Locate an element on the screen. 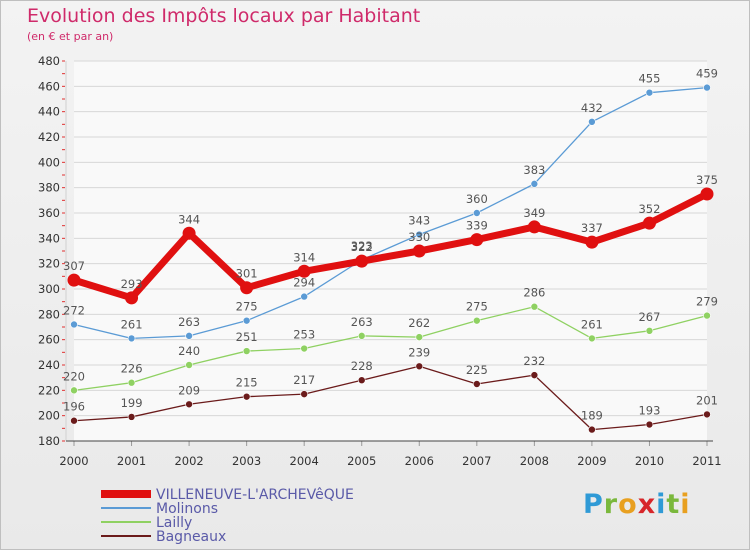 Image resolution: width=750 pixels, height=551 pixels. data-label: 251 is located at coordinates (247, 337).